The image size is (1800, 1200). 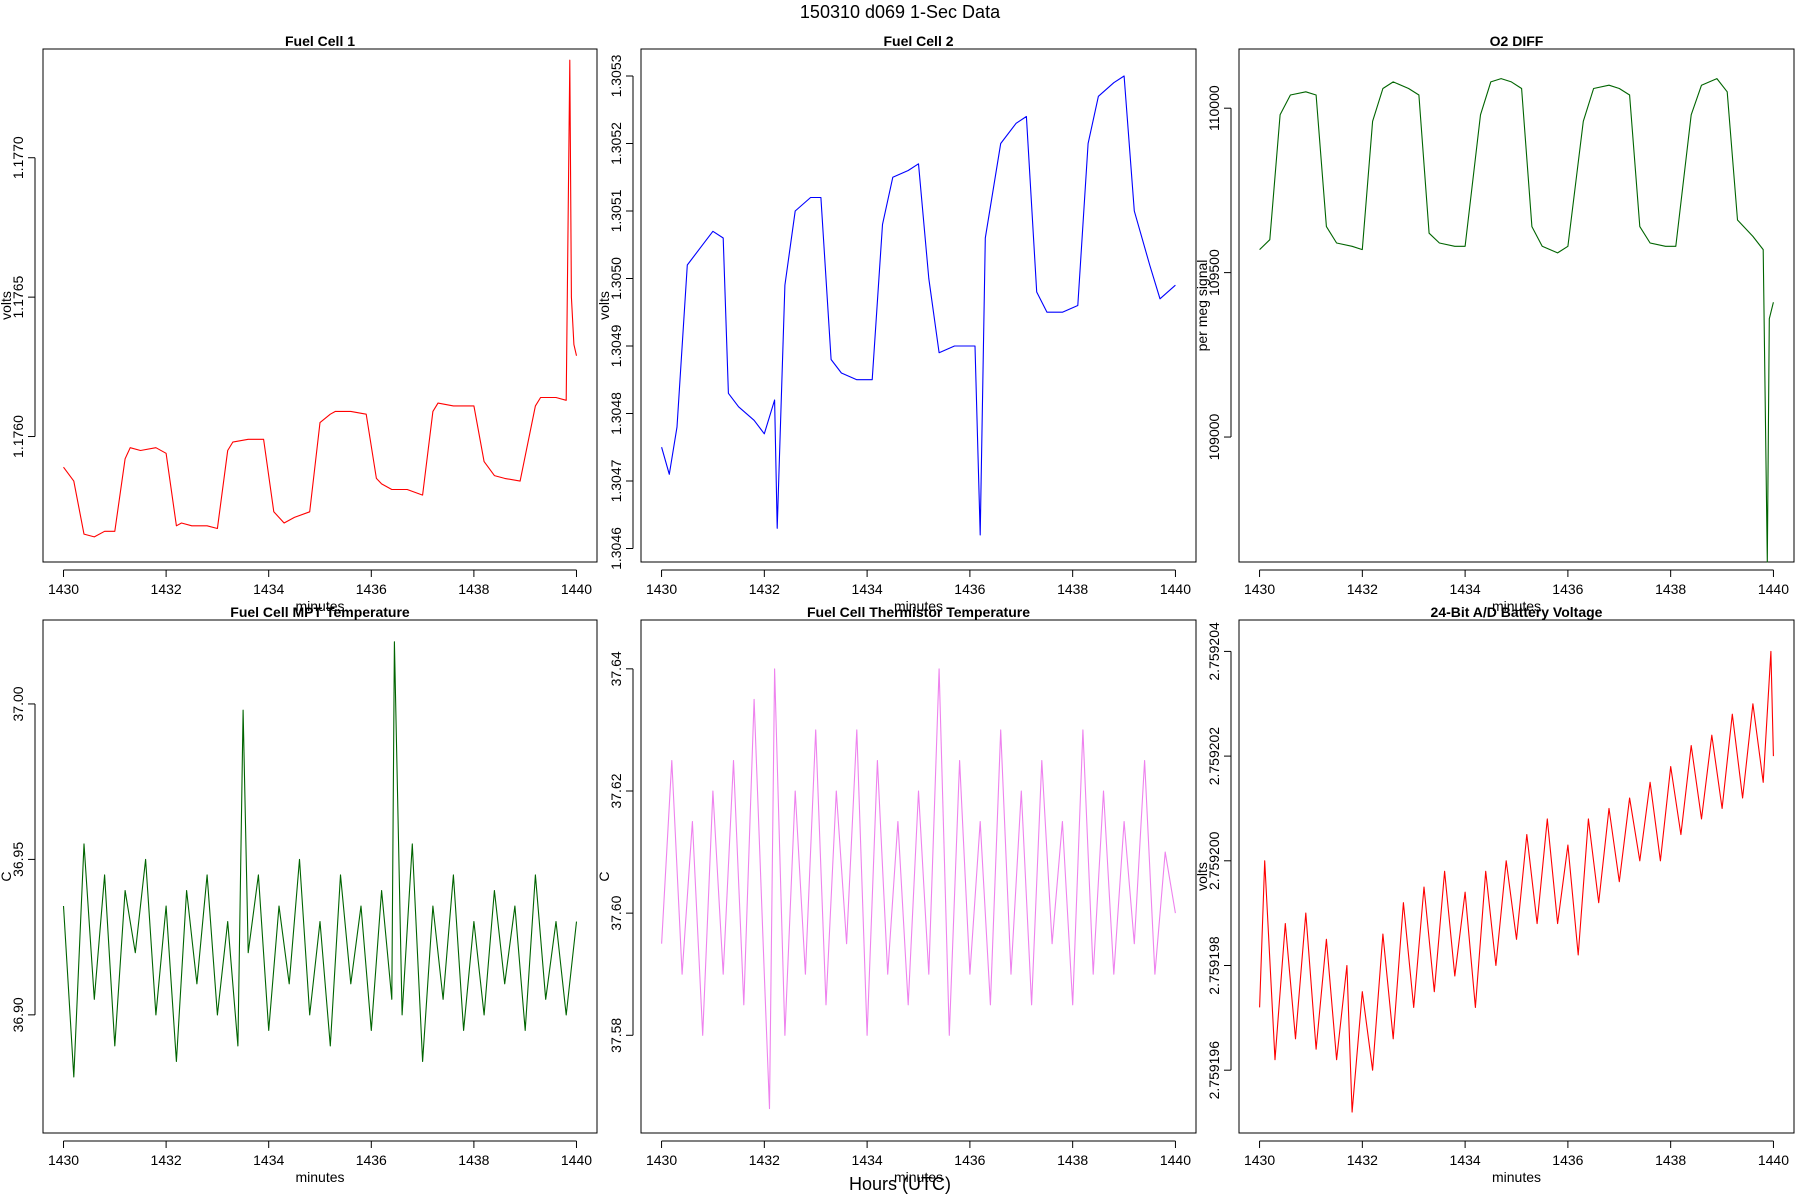 What do you see at coordinates (1517, 41) in the screenshot?
I see `panel-title: O2 DIFF` at bounding box center [1517, 41].